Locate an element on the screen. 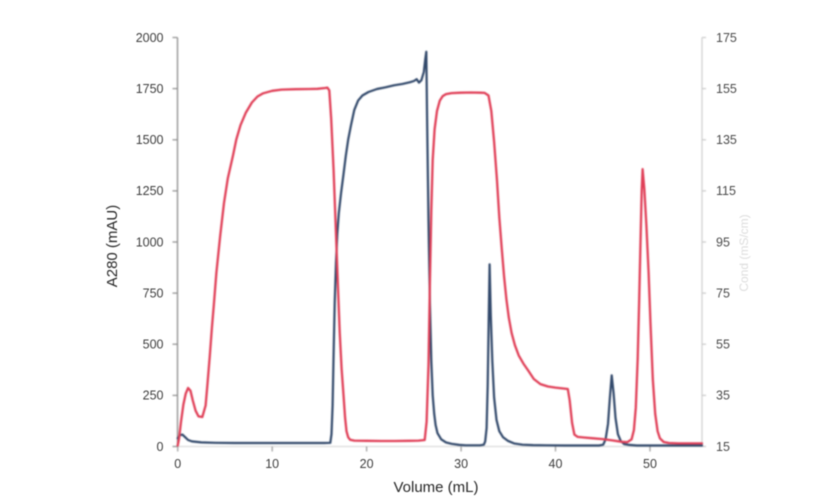 The width and height of the screenshot is (828, 502). svg-text: 95 is located at coordinates (723, 242).